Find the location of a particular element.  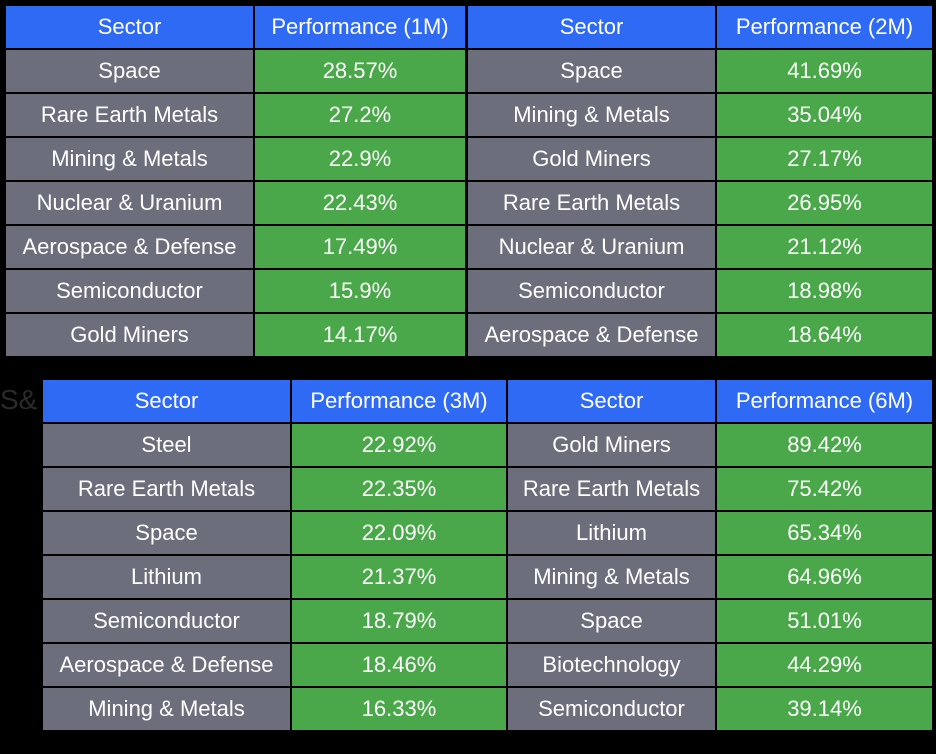

performance-cell: 22.43% is located at coordinates (360, 203).